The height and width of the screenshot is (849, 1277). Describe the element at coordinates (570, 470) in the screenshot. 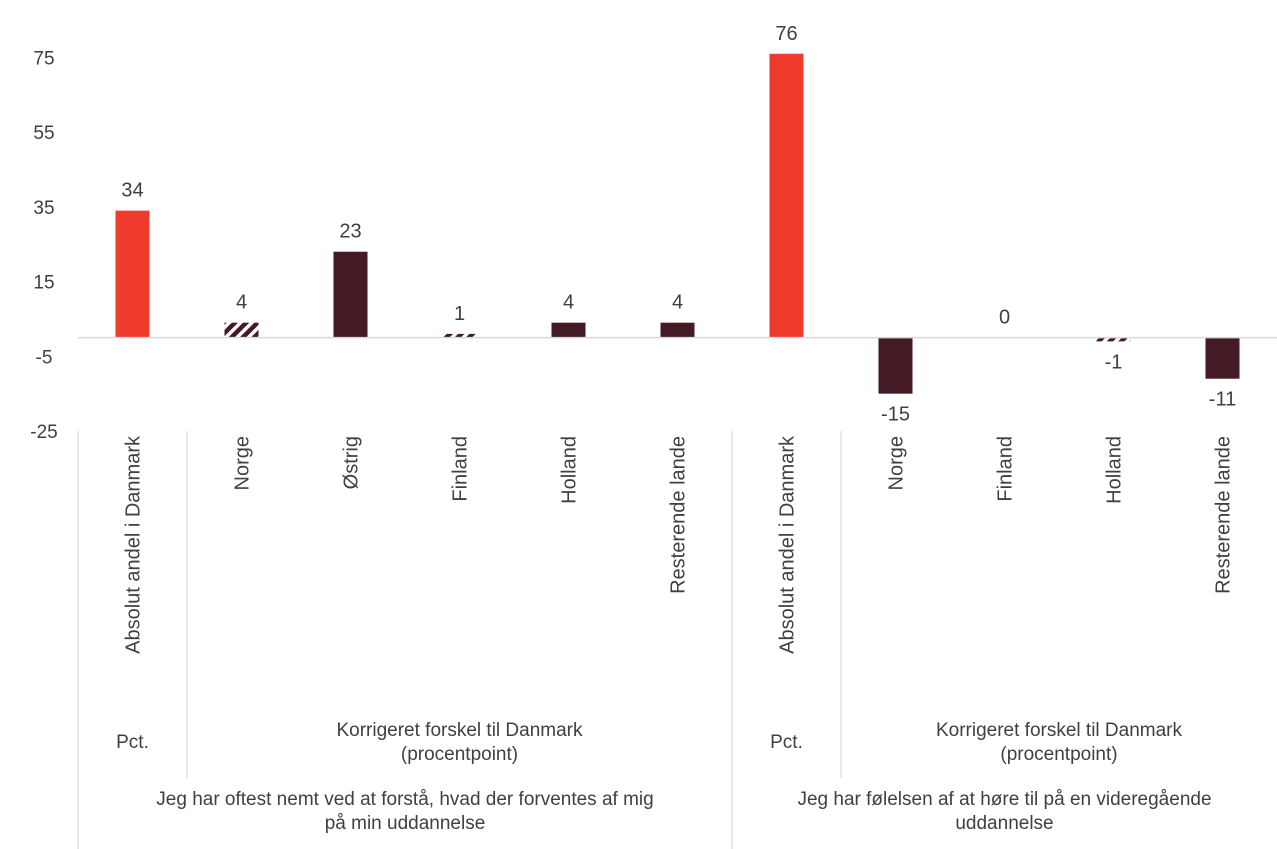

I see `category-label-5: Holland` at that location.